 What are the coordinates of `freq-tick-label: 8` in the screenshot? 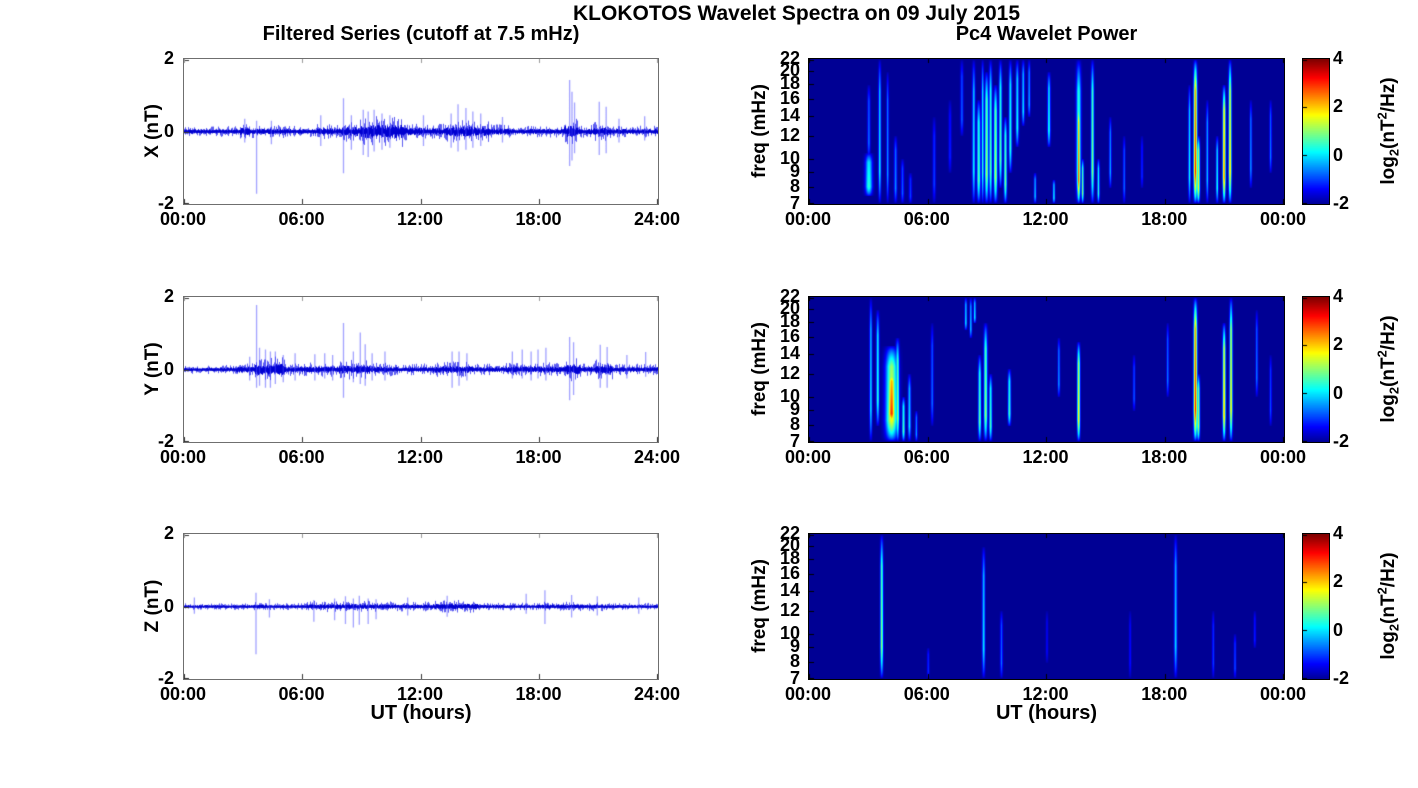 It's located at (794, 424).